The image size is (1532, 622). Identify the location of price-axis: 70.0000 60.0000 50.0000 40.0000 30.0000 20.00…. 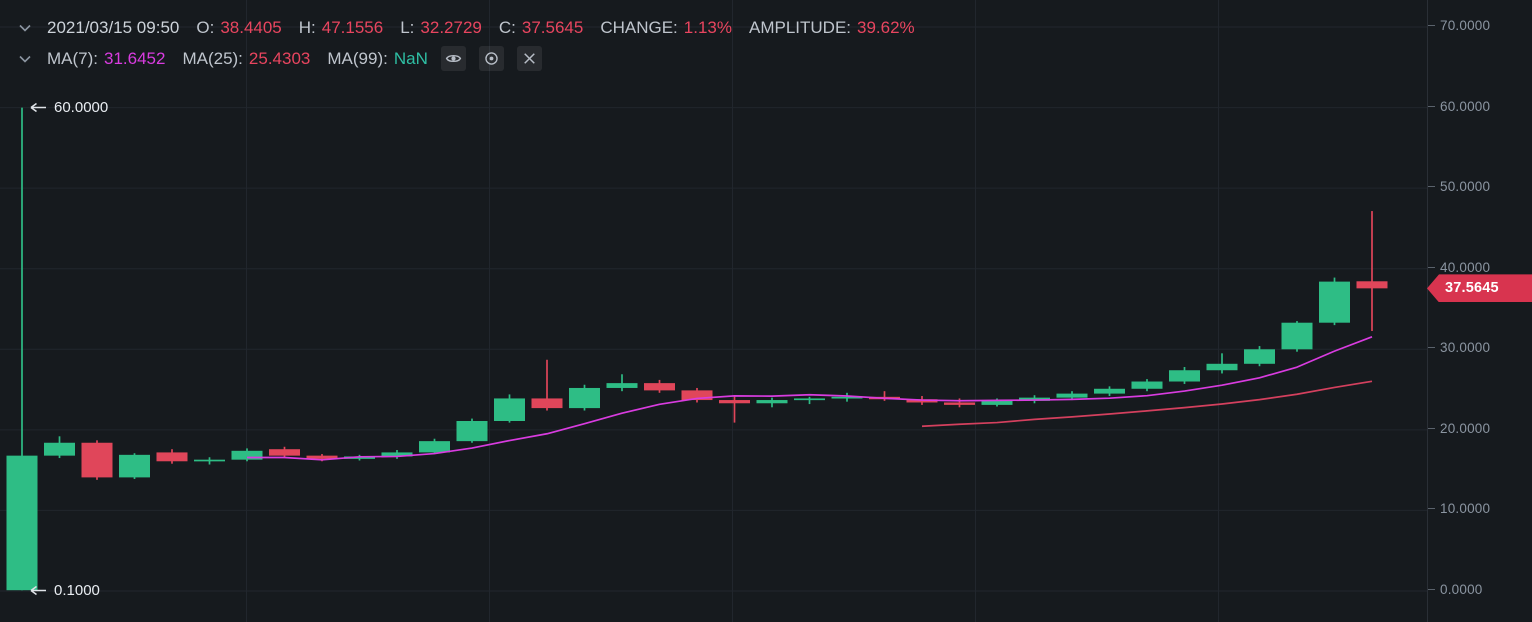
(1479, 311).